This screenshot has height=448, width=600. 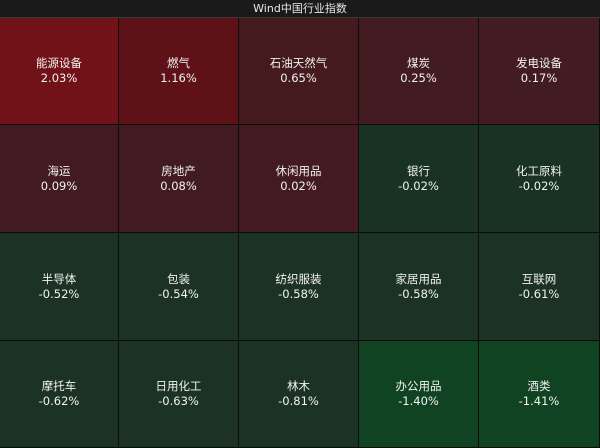 I want to click on industry-name: 酒类, so click(x=539, y=386).